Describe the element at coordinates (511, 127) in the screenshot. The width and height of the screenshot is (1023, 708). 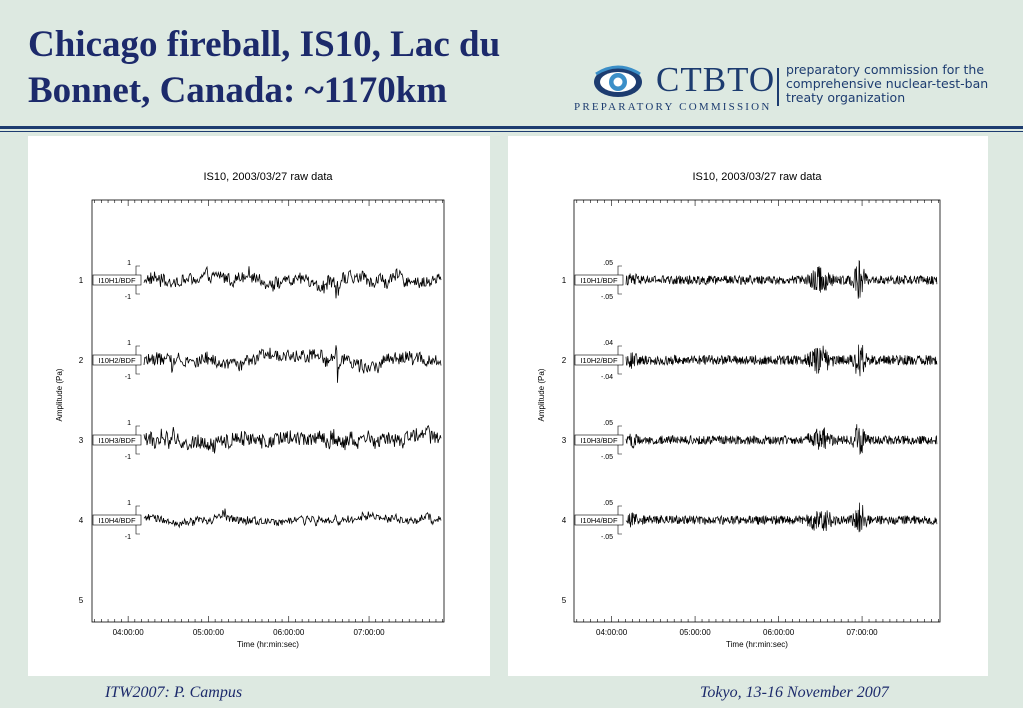
I see `header-rule-thick` at that location.